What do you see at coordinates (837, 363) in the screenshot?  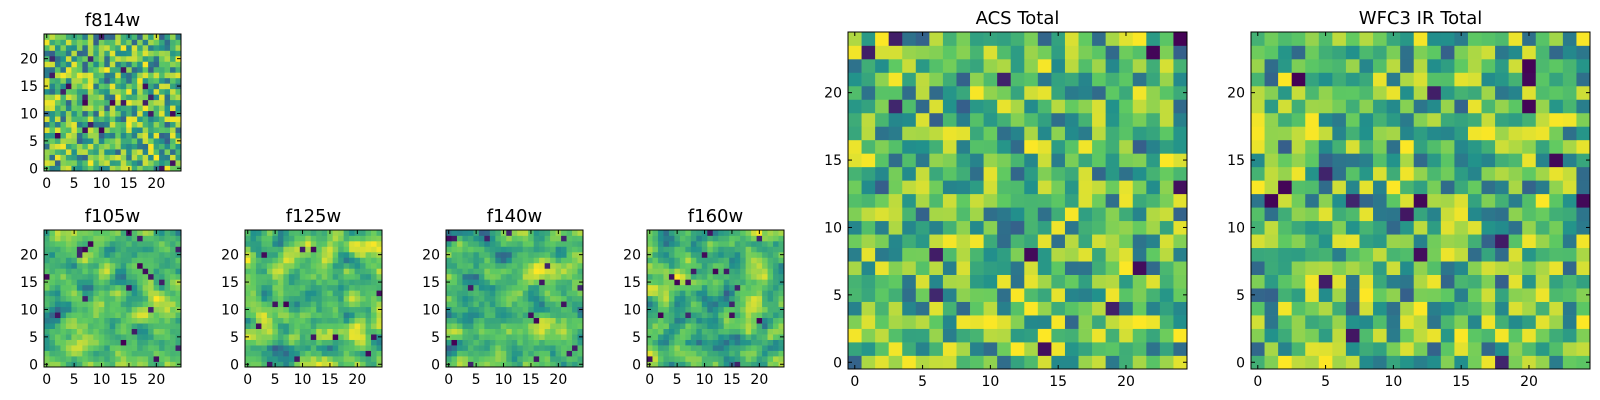 I see `y-tick-label: 0` at bounding box center [837, 363].